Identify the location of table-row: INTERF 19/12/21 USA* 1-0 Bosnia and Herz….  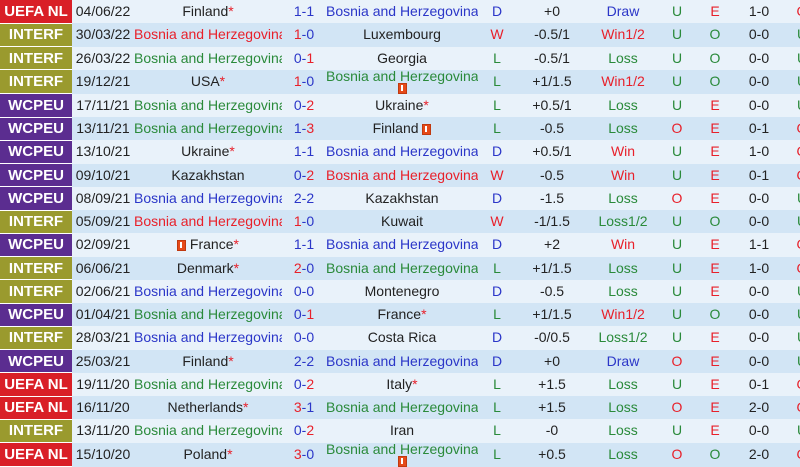
(400, 82).